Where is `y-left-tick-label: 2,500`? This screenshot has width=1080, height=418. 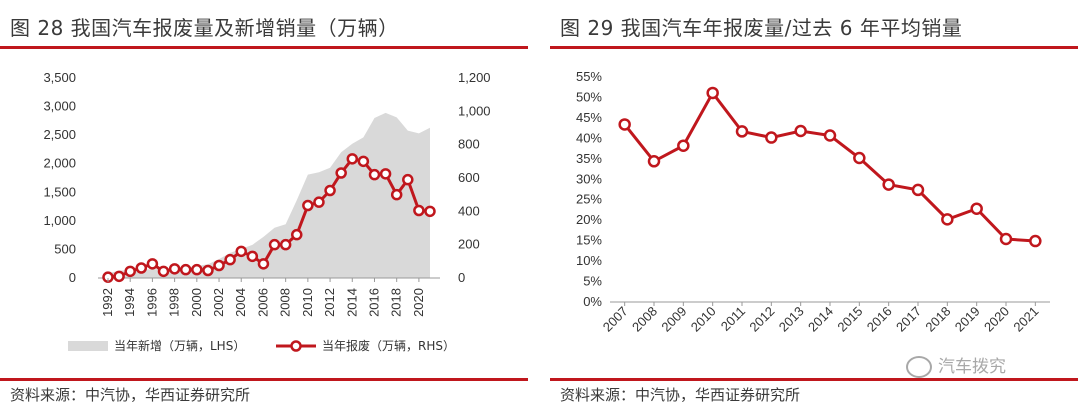
y-left-tick-label: 2,500 is located at coordinates (59, 134).